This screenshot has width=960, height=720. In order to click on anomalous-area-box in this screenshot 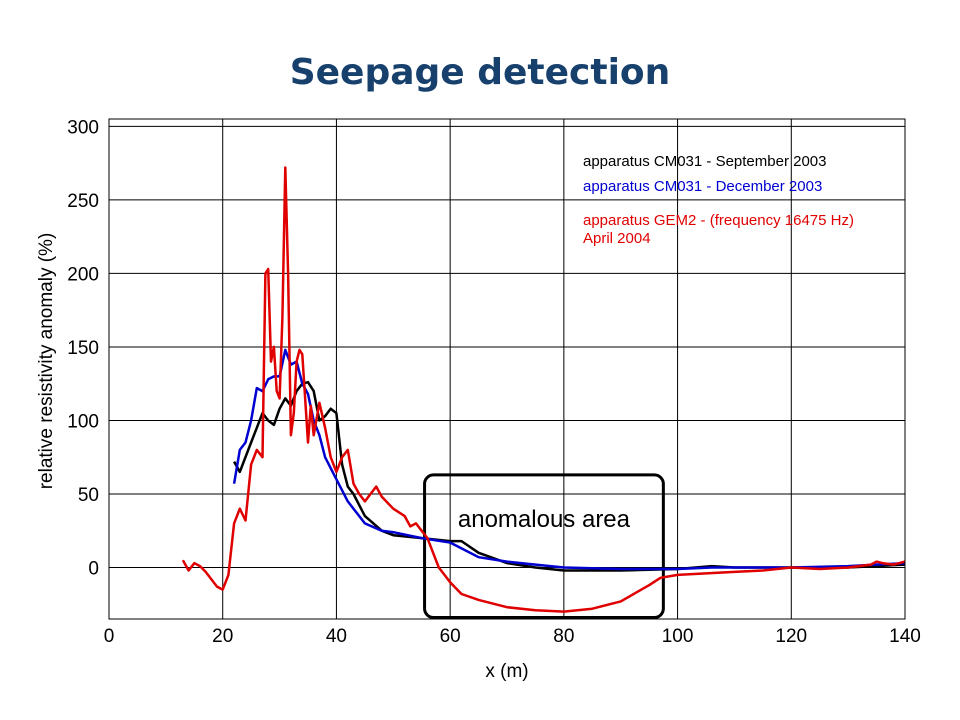, I will do `click(544, 546)`.